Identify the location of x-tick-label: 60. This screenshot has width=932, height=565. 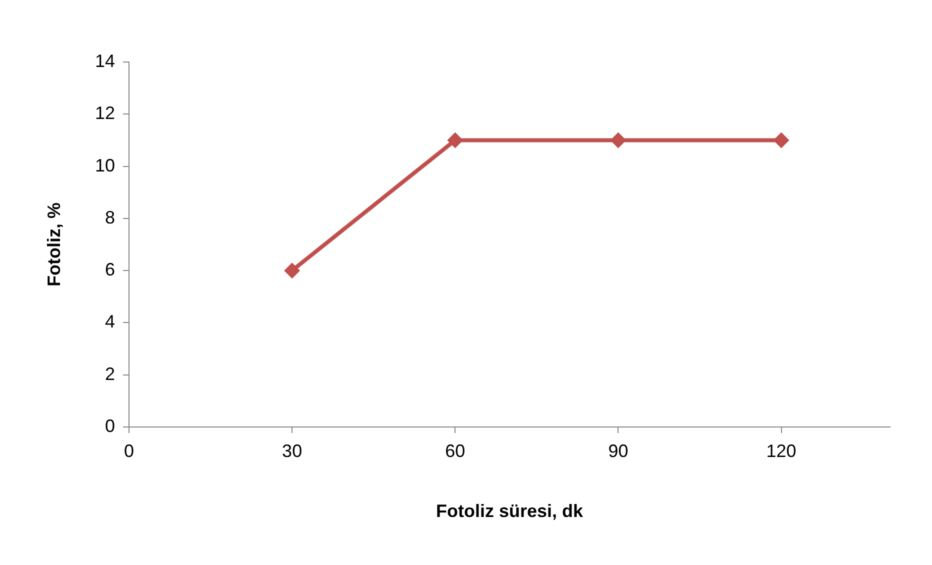
(455, 450).